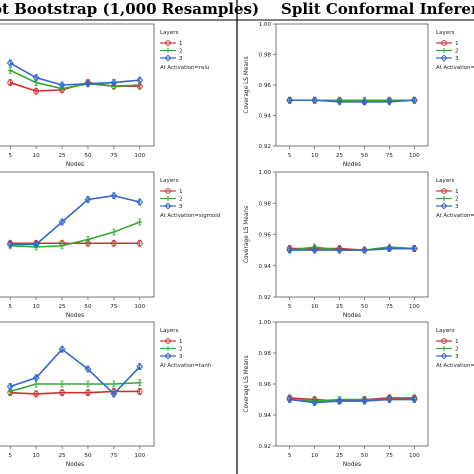  Describe the element at coordinates (377, 9) in the screenshot. I see `right-column-header: Split Conformal Inference` at that location.